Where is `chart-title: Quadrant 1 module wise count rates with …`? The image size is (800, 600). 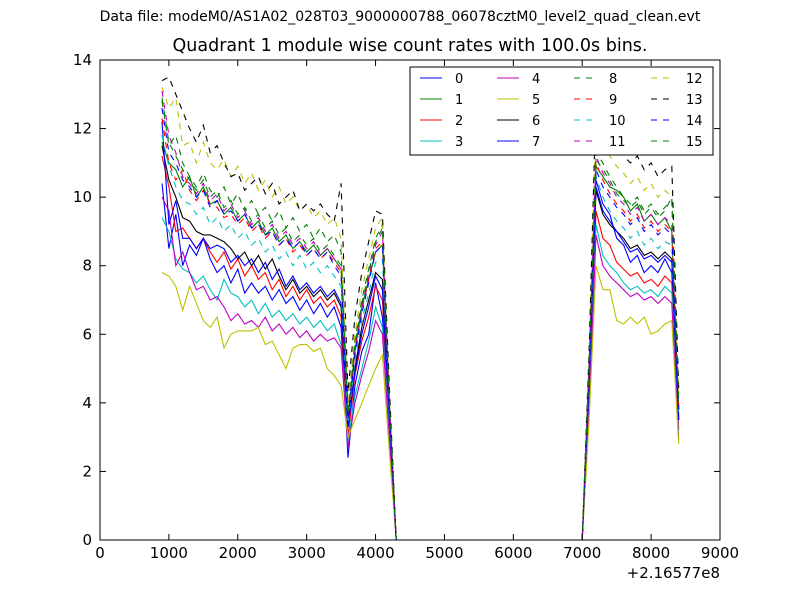 chart-title: Quadrant 1 module wise count rates with … is located at coordinates (410, 46).